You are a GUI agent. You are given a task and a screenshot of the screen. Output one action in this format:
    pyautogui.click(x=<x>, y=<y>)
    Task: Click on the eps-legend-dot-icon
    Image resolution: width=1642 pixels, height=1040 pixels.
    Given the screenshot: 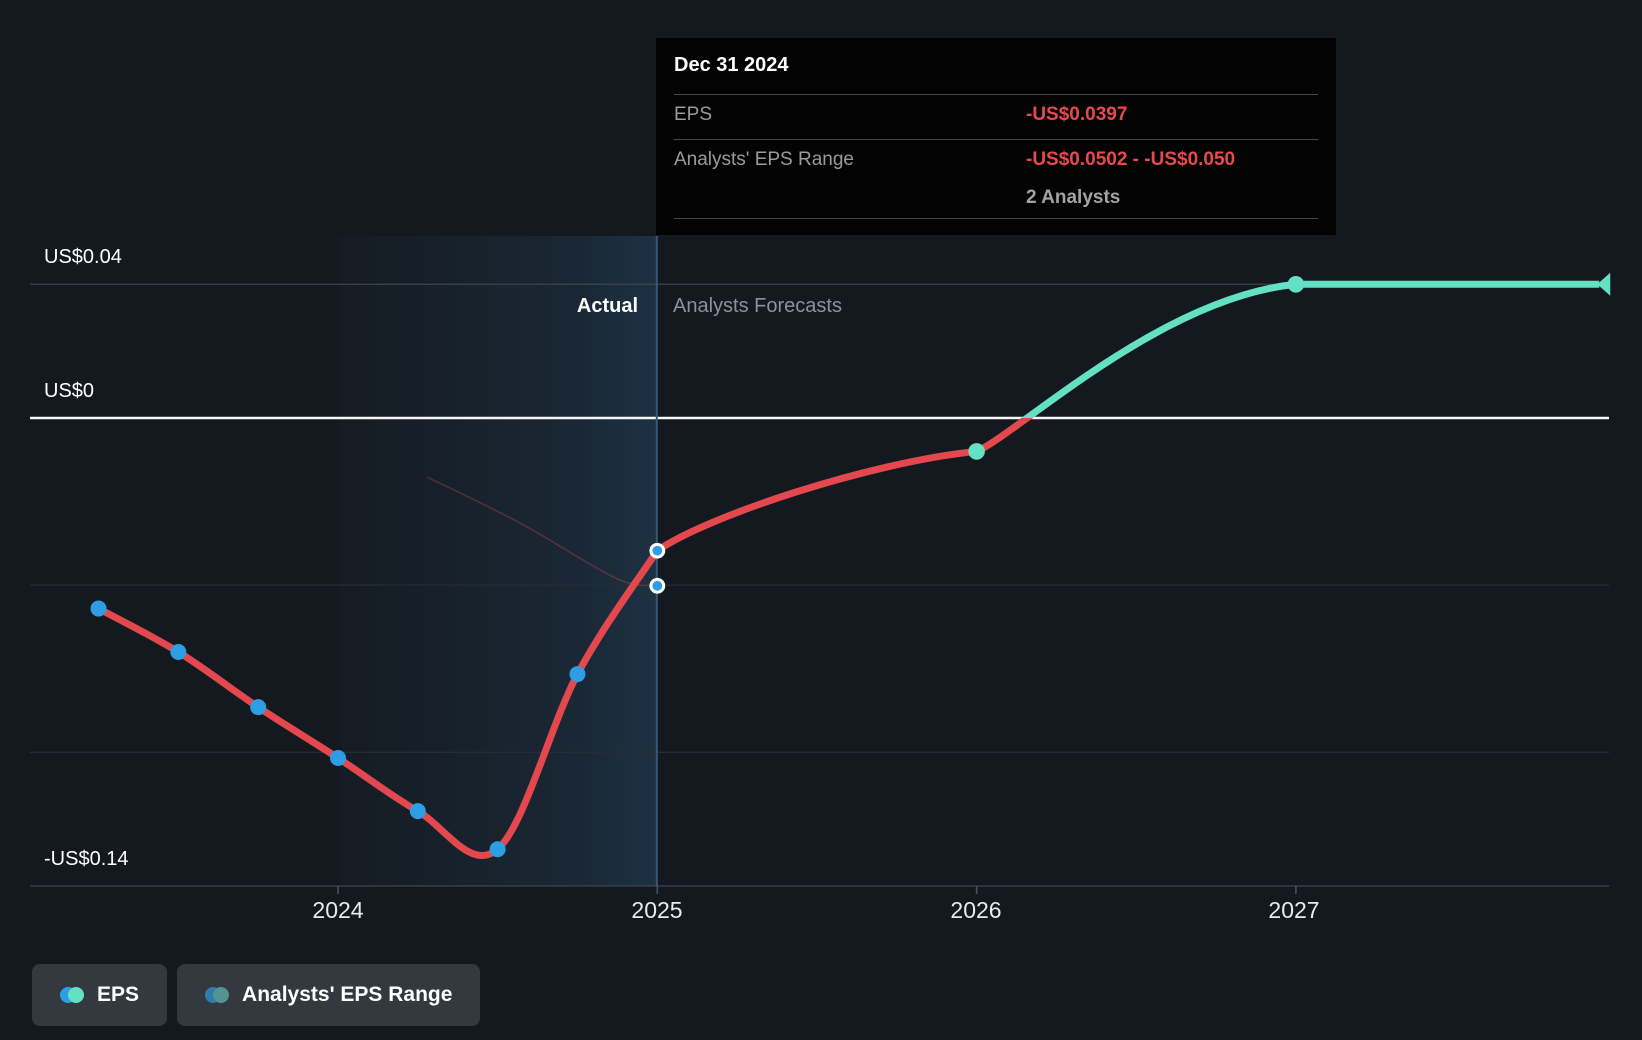 What is the action you would take?
    pyautogui.click(x=72, y=995)
    